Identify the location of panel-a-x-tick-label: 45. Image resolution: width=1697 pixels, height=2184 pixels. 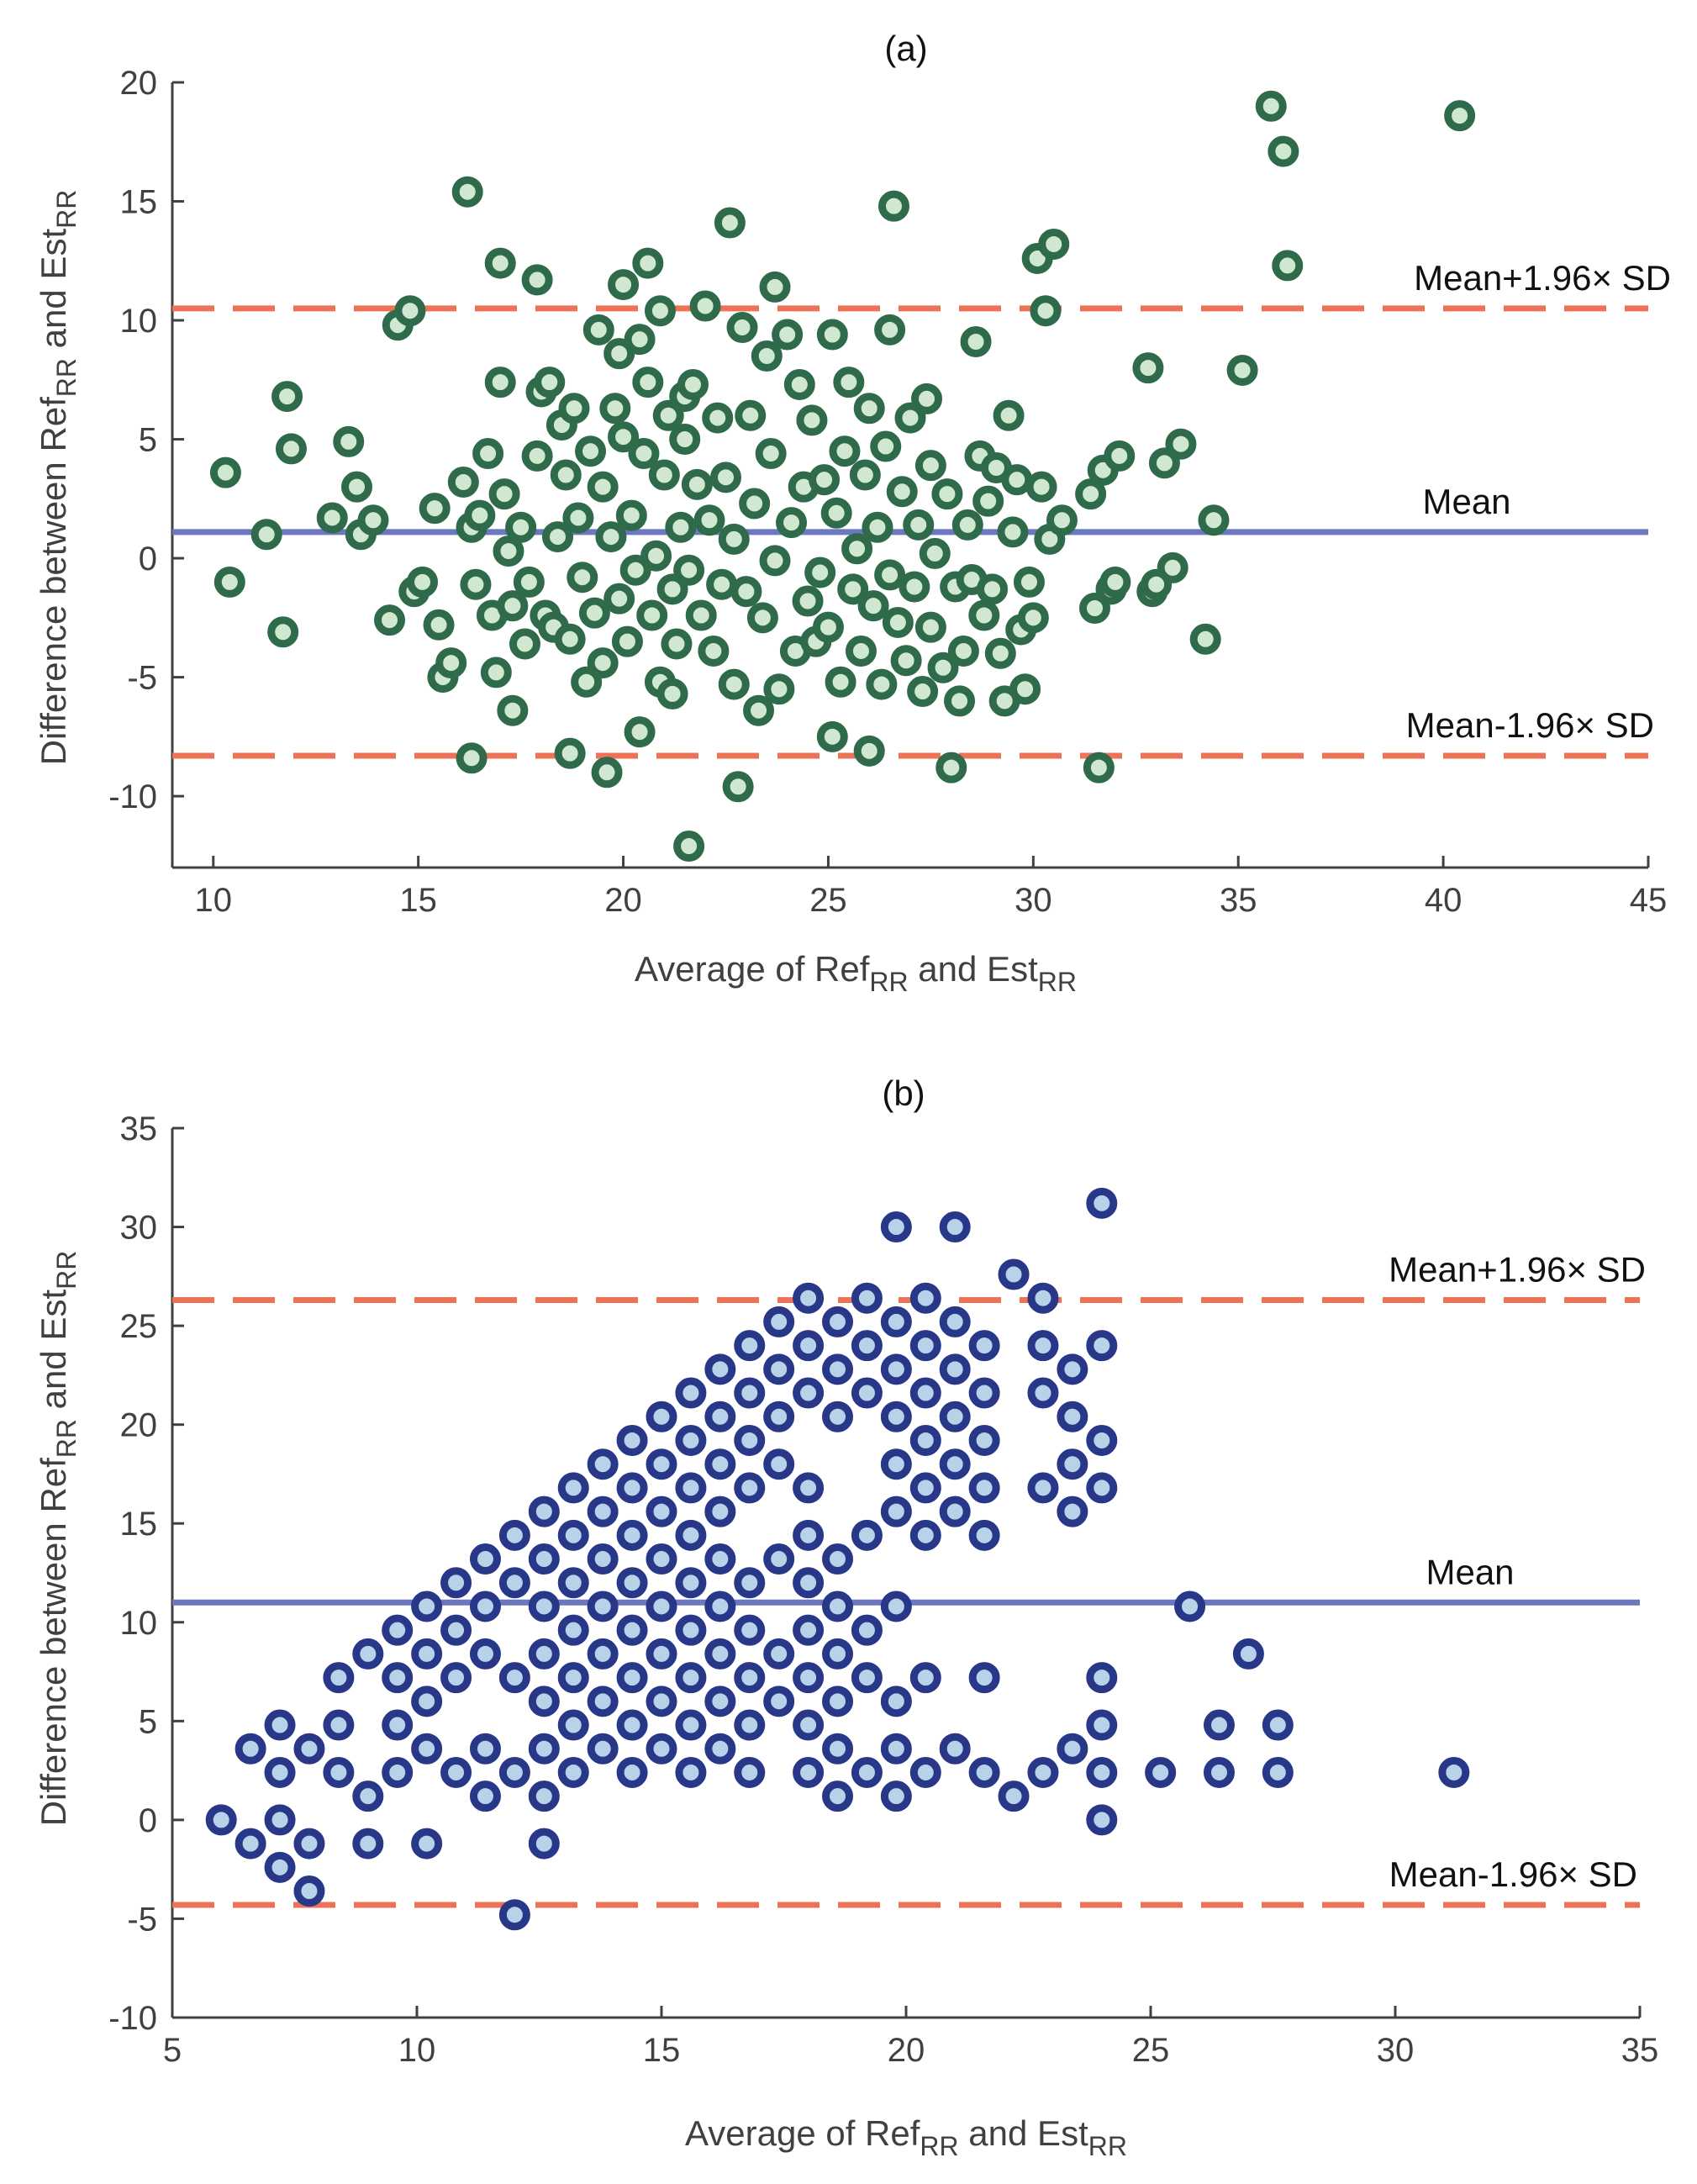
(1649, 901).